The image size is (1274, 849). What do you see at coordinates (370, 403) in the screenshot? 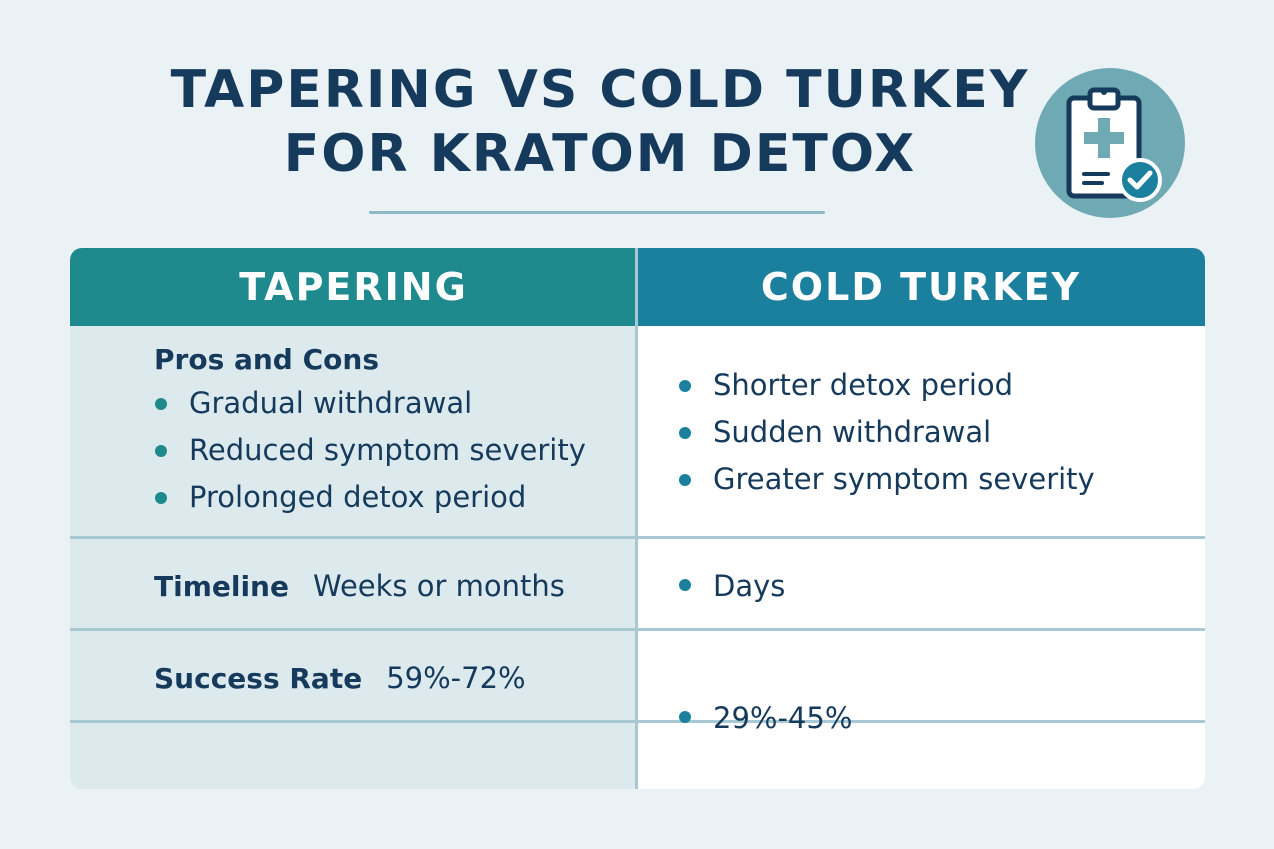
I see `list-item: Gradual withdrawal` at bounding box center [370, 403].